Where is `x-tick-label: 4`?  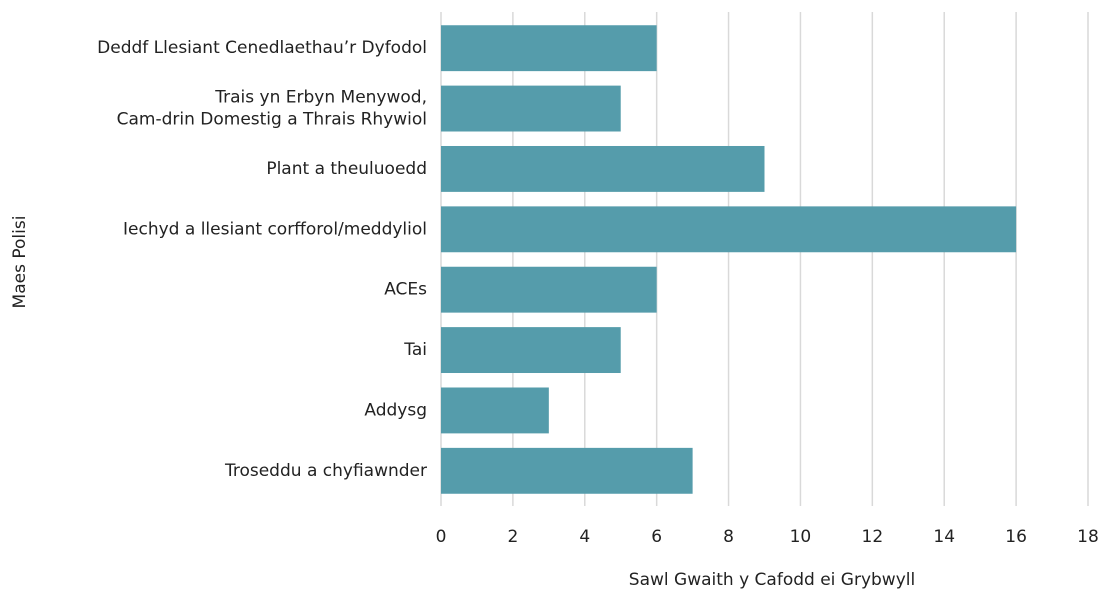 x-tick-label: 4 is located at coordinates (584, 537).